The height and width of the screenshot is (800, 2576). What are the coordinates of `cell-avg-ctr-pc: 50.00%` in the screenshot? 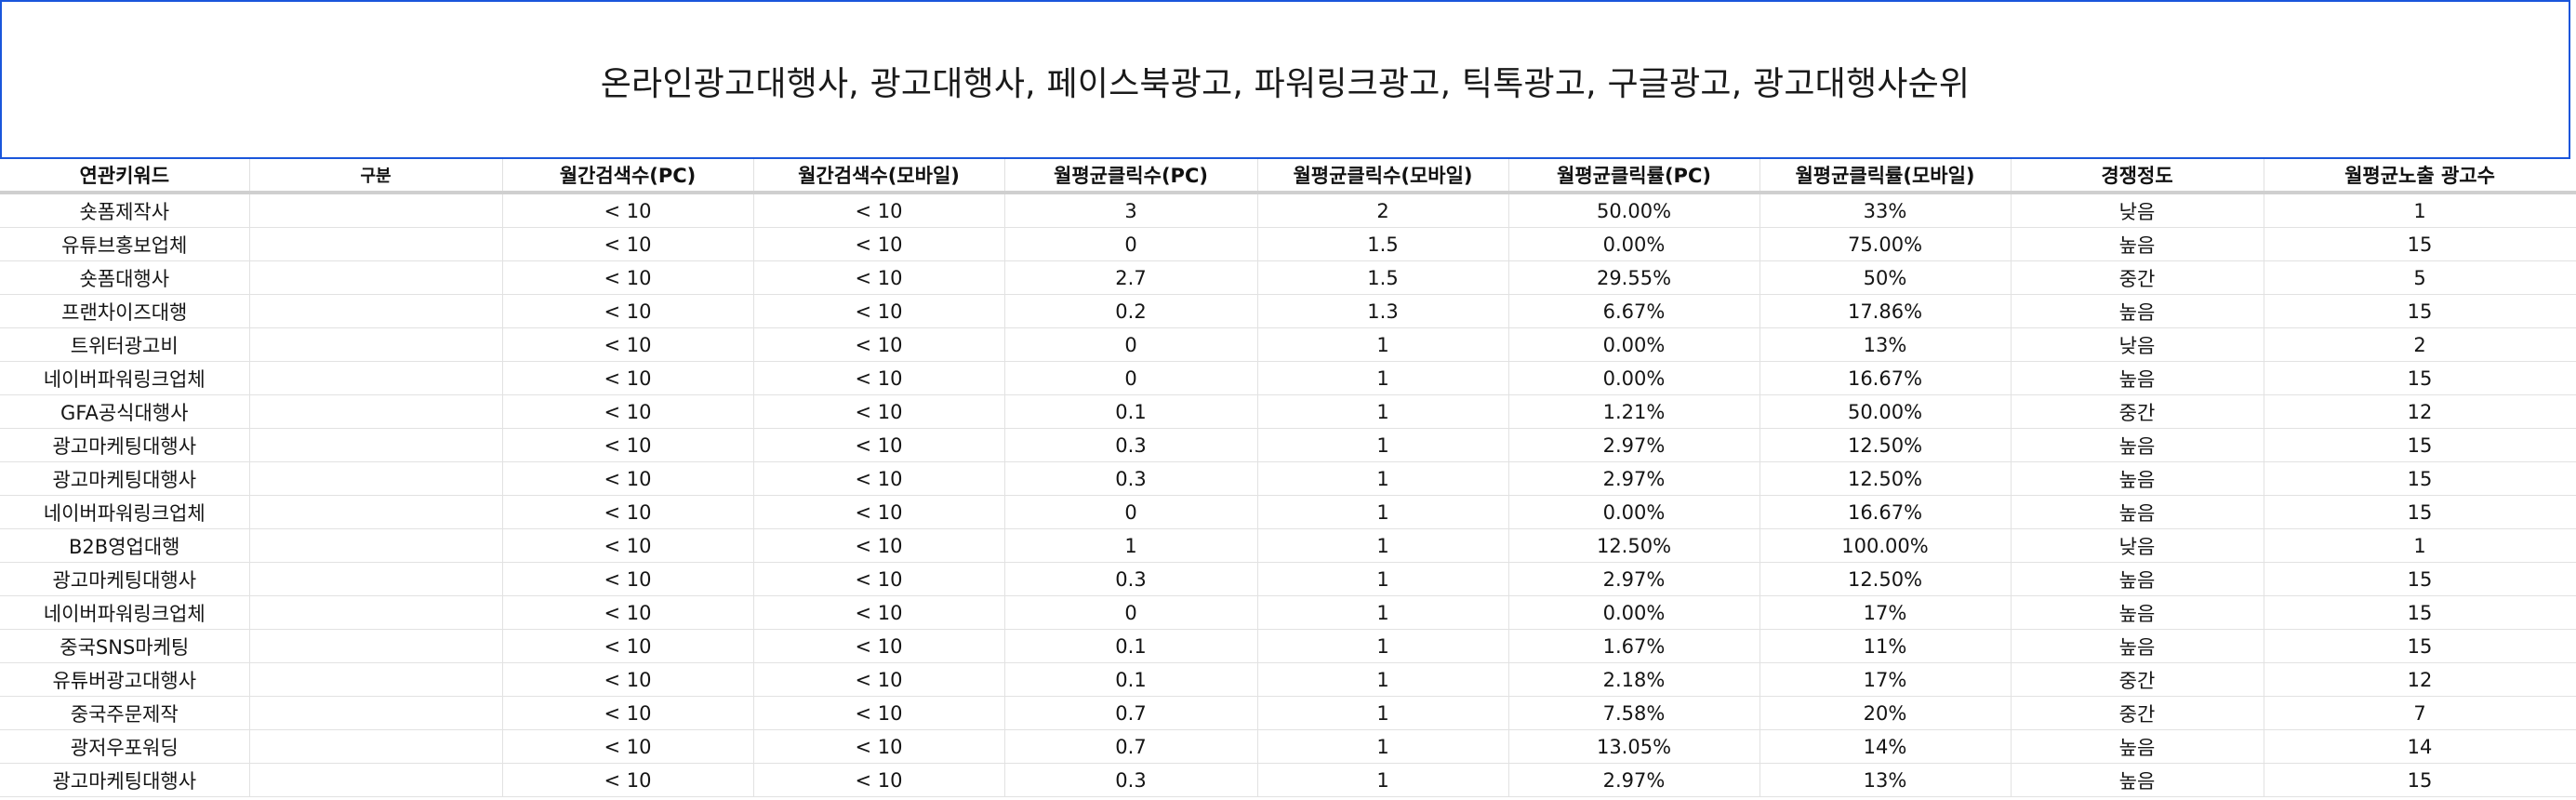 It's located at (1634, 210).